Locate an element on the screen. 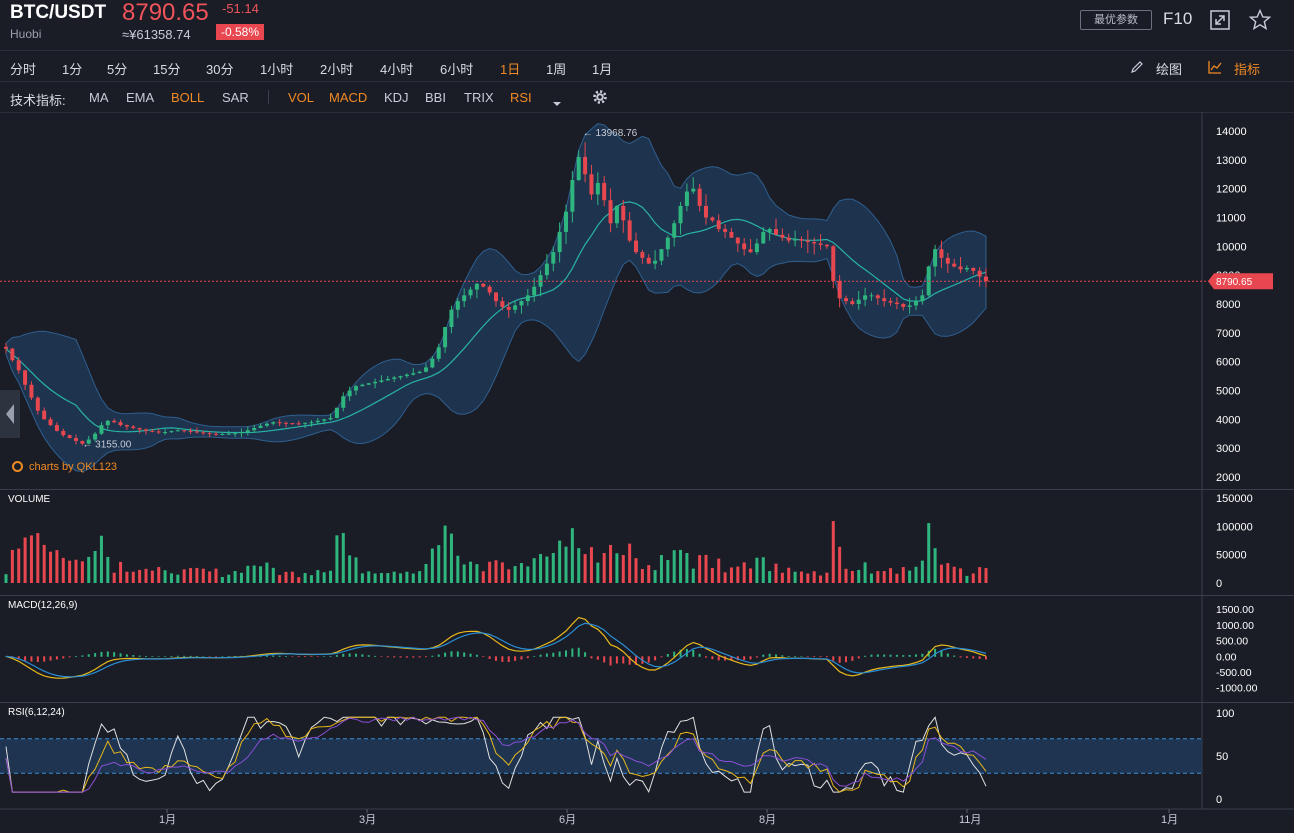 The width and height of the screenshot is (1294, 833). period-tab: 分时 is located at coordinates (23, 69).